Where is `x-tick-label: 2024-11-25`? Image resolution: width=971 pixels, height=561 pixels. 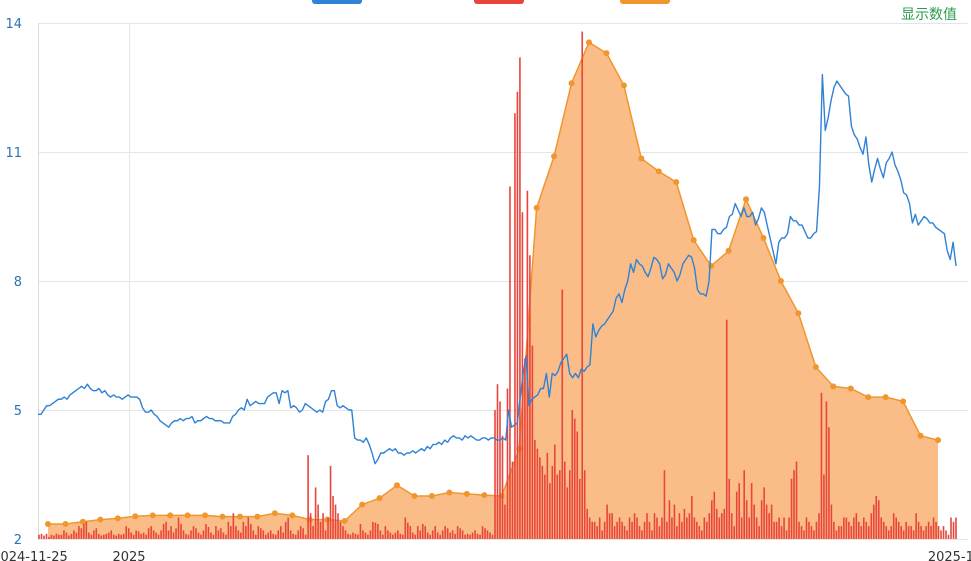 x-tick-label: 2024-11-25 is located at coordinates (34, 555).